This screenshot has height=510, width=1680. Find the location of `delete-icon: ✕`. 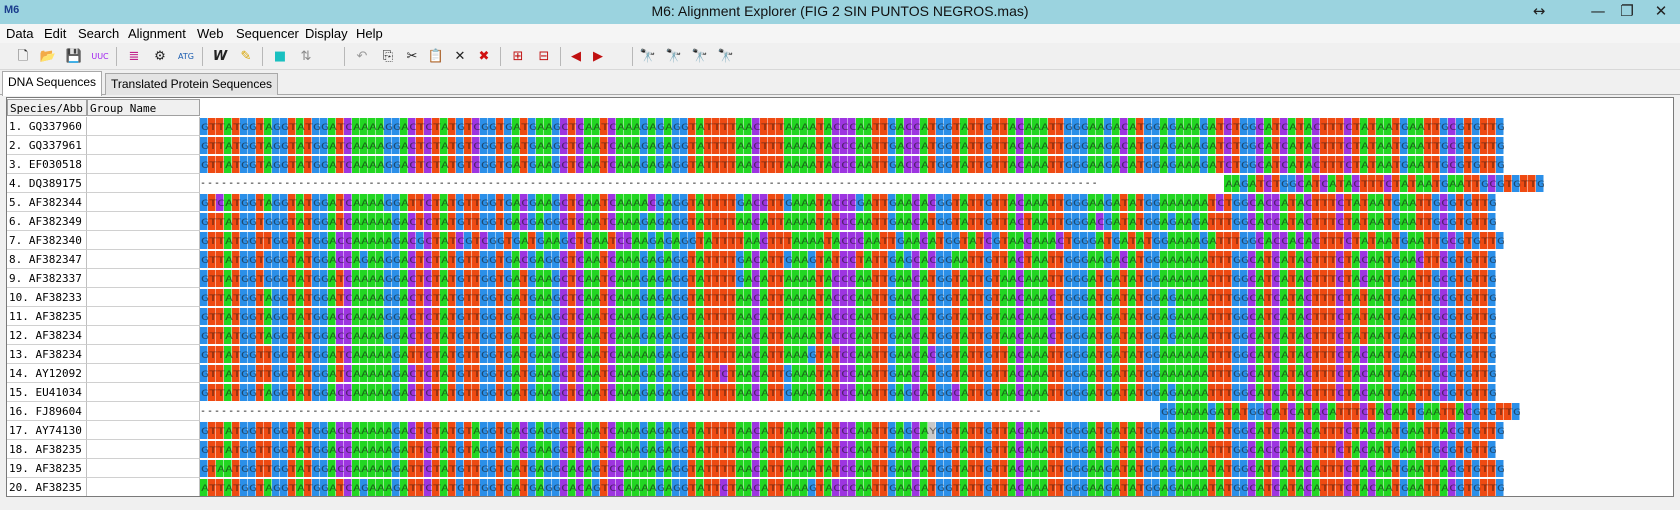

delete-icon: ✕ is located at coordinates (460, 56).